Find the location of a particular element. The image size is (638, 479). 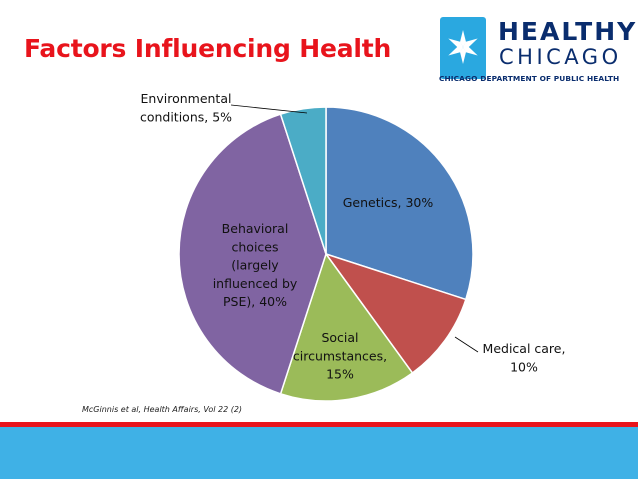

logo-subtitle: CHICAGO DEPARTMENT OF PUBLIC HEALTH is located at coordinates (529, 78).